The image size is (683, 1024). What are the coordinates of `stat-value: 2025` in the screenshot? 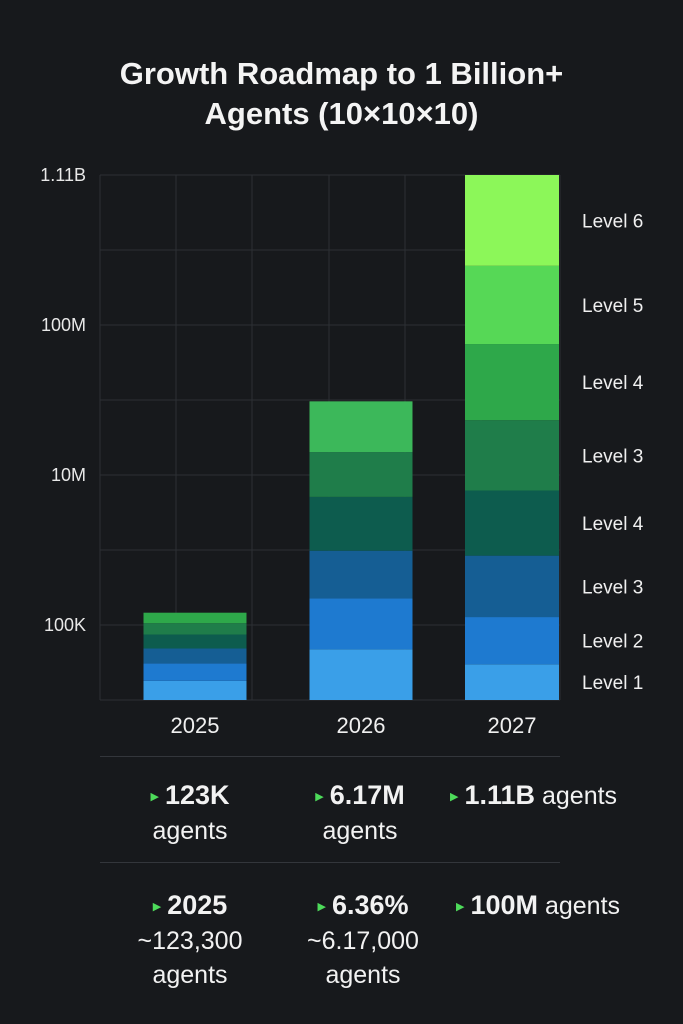 It's located at (197, 905).